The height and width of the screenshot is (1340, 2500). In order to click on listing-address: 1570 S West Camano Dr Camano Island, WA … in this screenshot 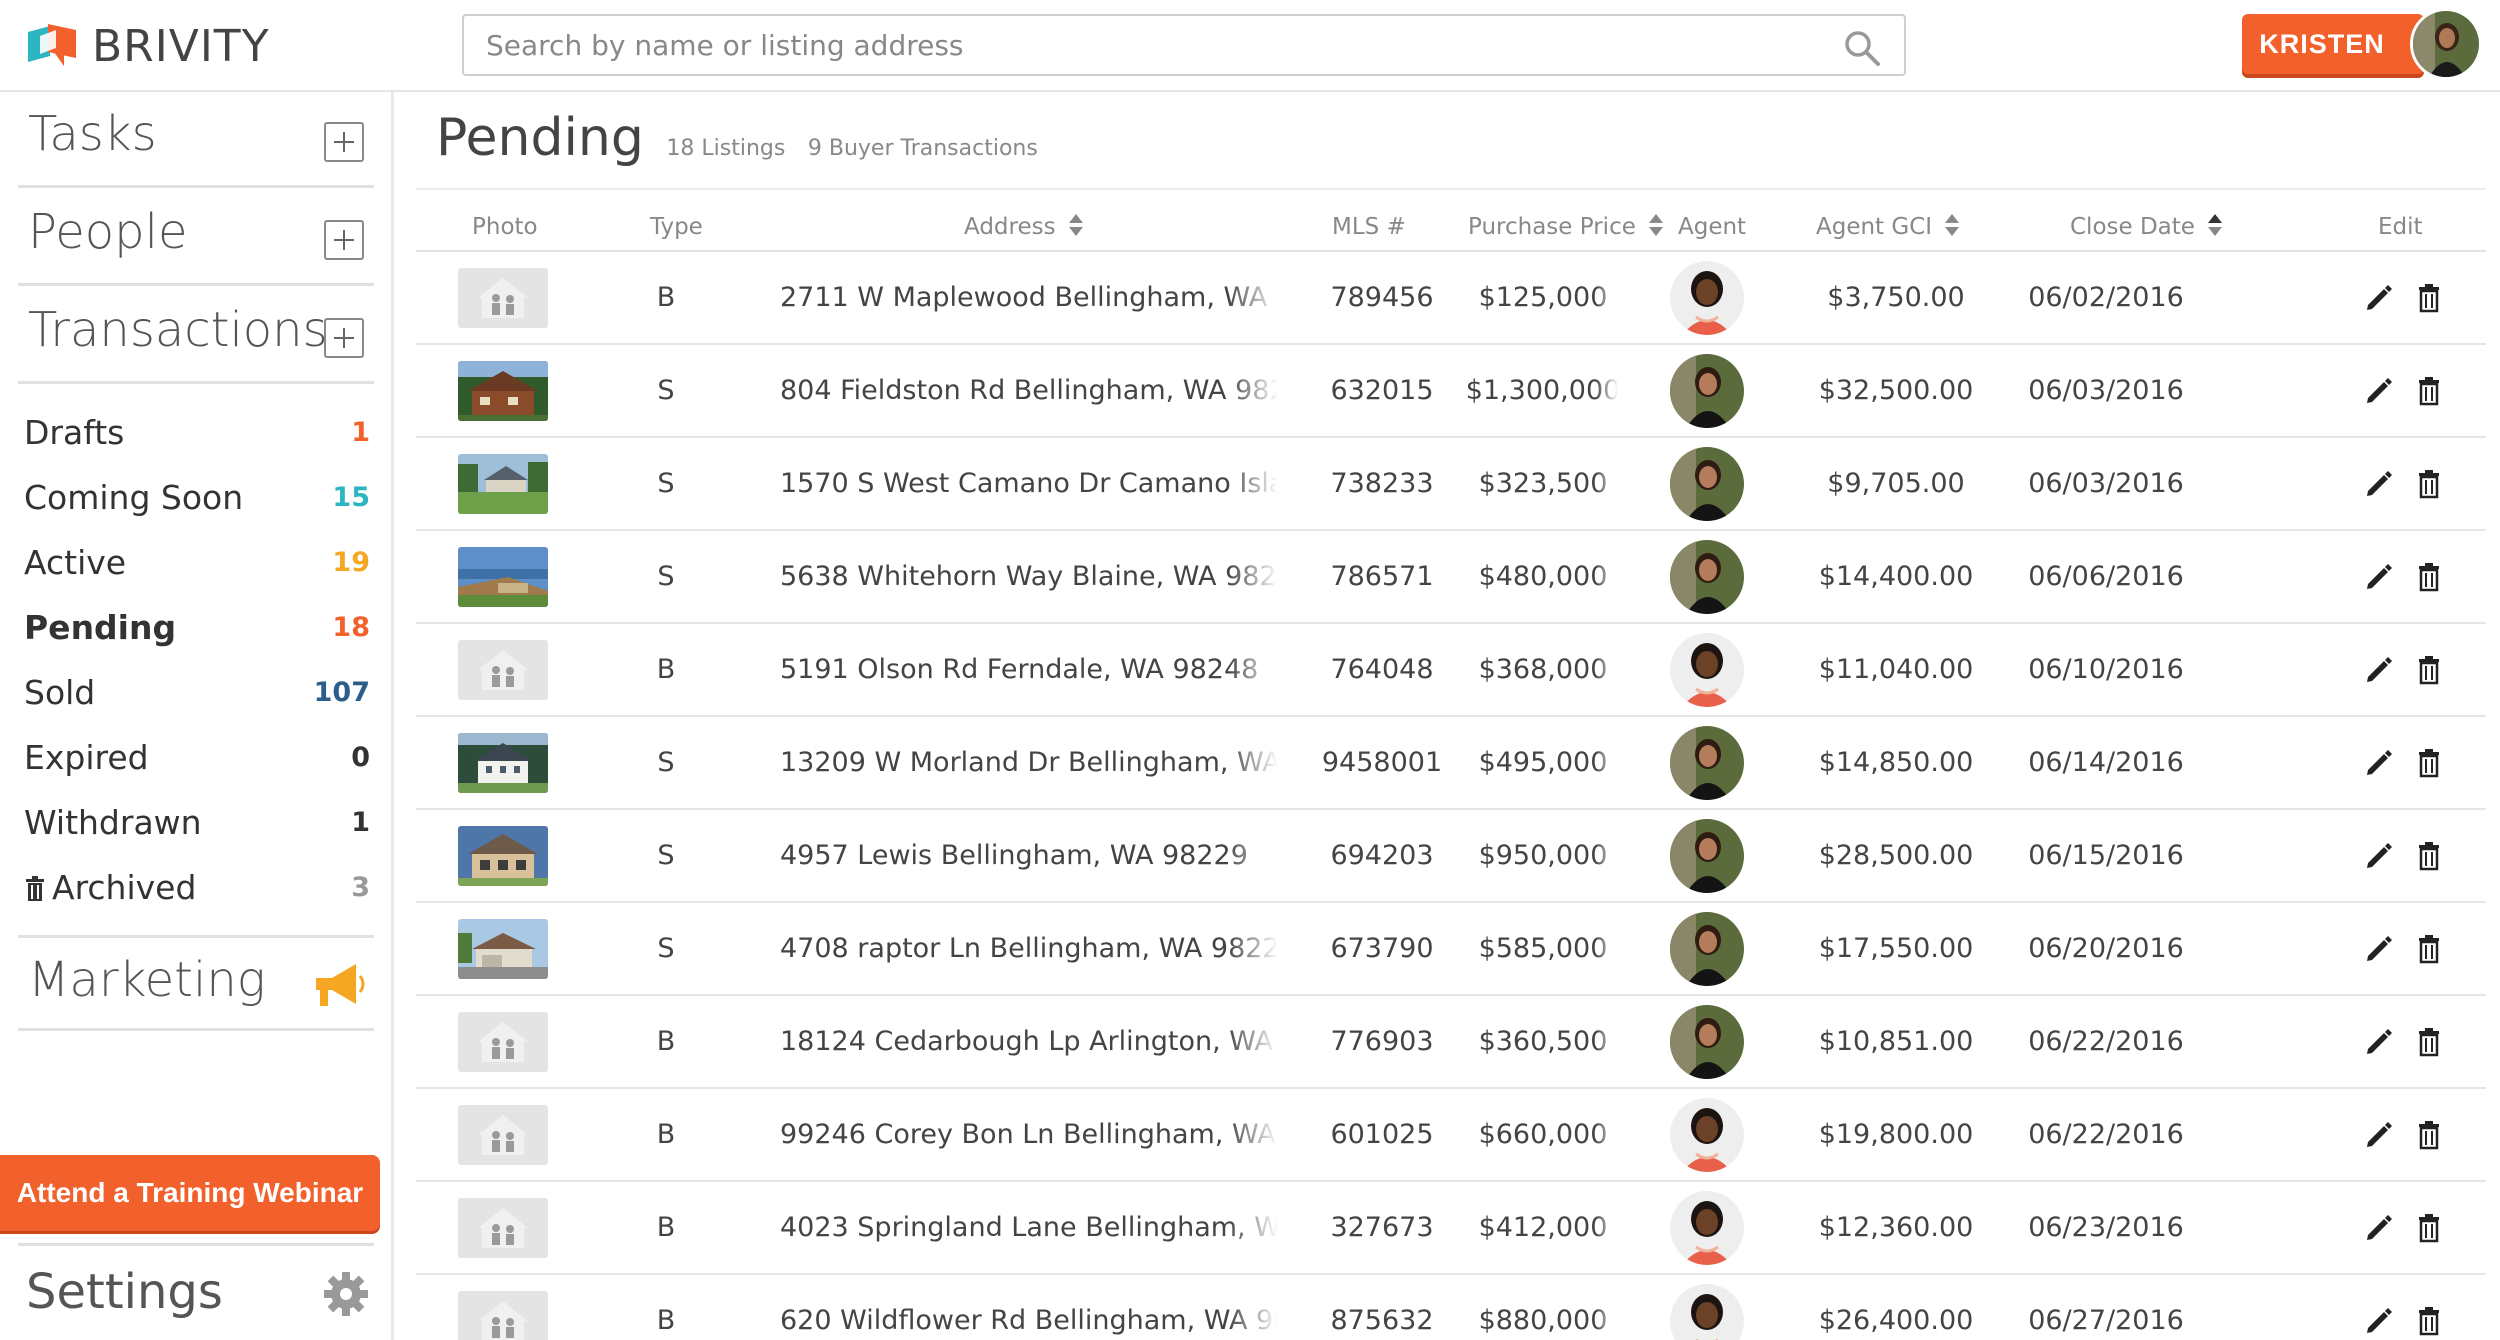, I will do `click(1029, 483)`.